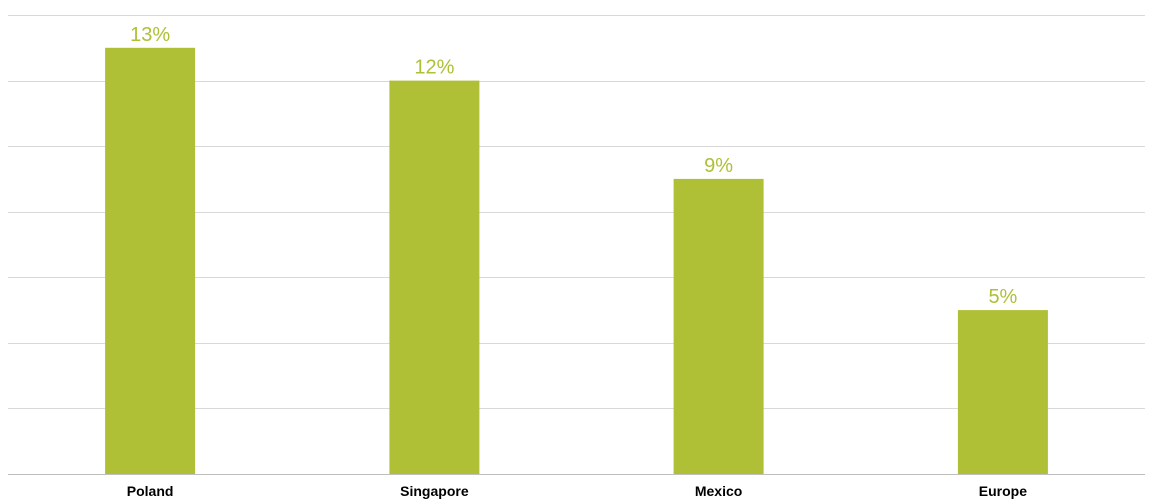 The width and height of the screenshot is (1153, 499). What do you see at coordinates (1002, 297) in the screenshot?
I see `data-label-europe: 5%` at bounding box center [1002, 297].